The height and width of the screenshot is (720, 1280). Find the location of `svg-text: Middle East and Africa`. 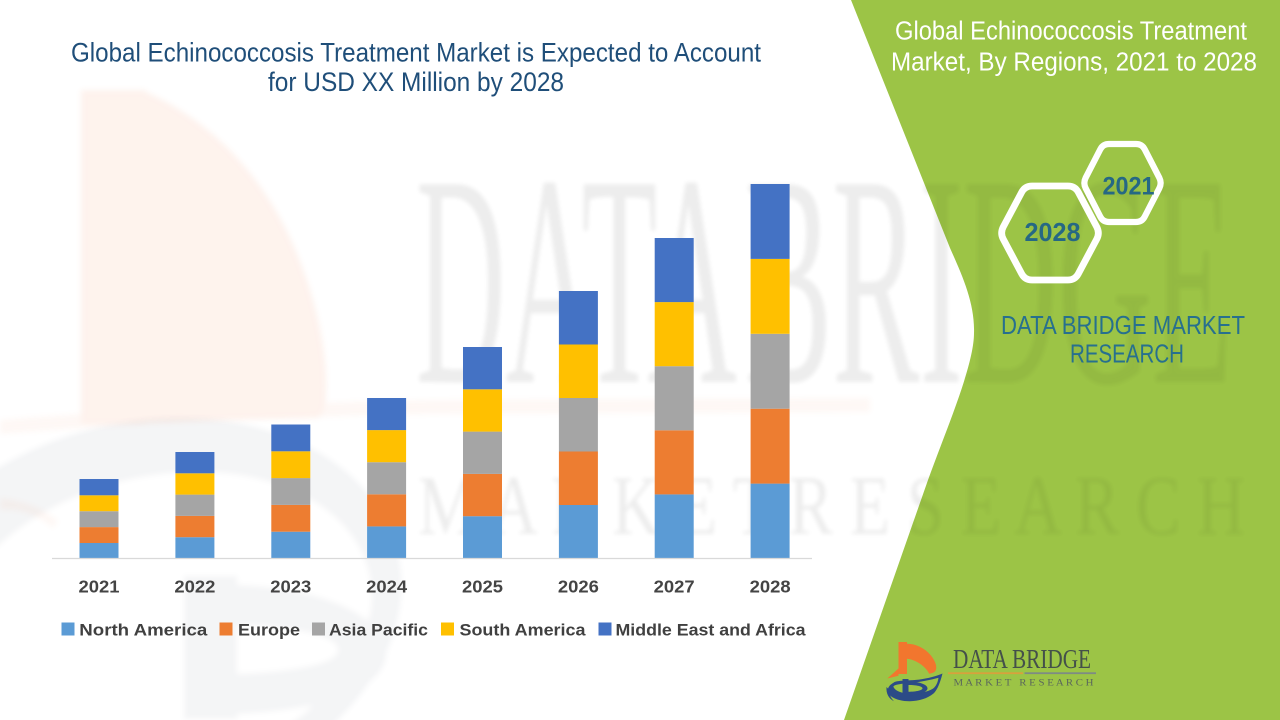

svg-text: Middle East and Africa is located at coordinates (711, 630).